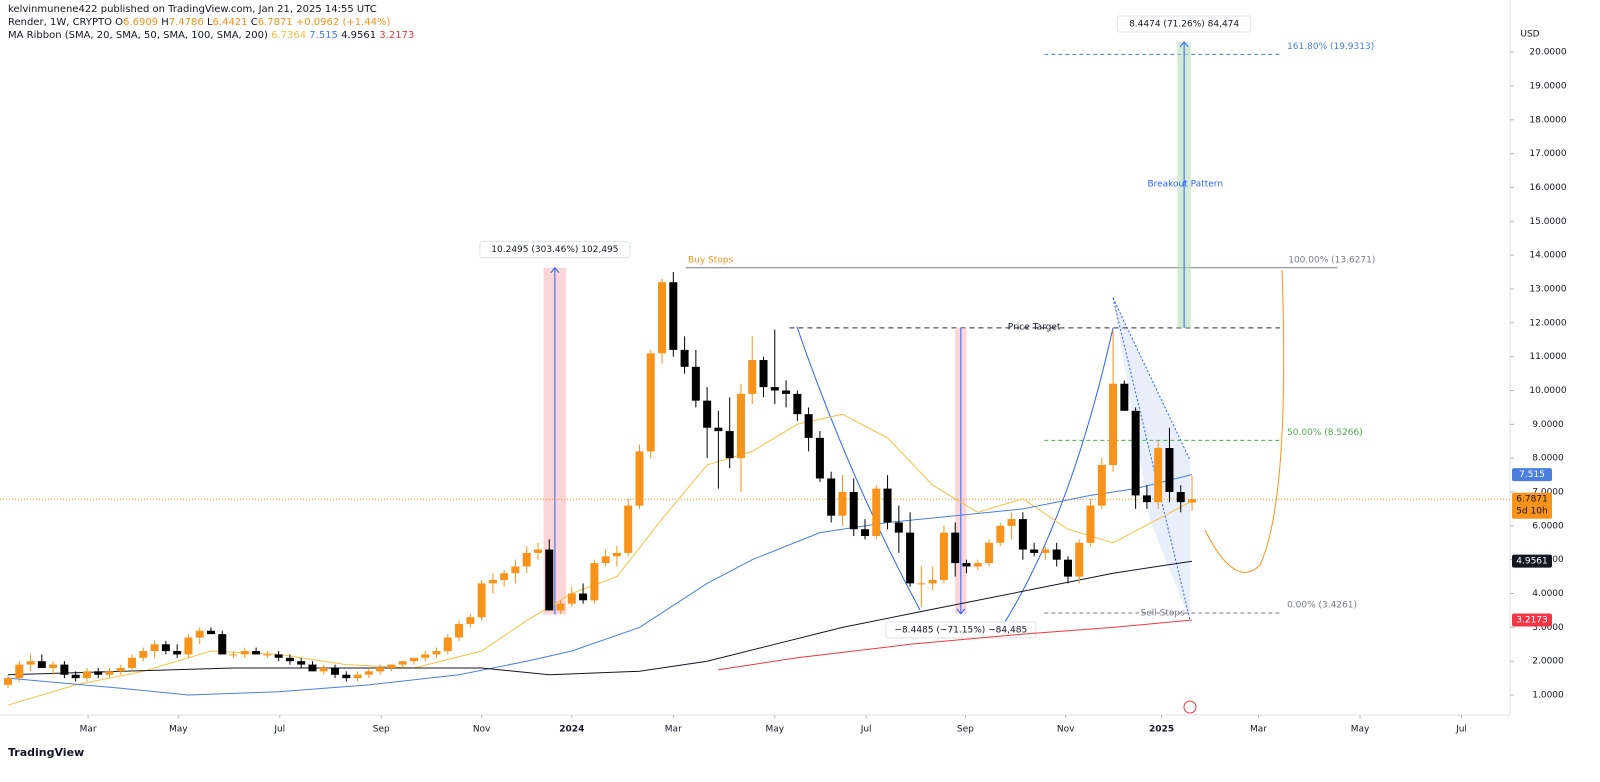 The height and width of the screenshot is (782, 1600). Describe the element at coordinates (1532, 475) in the screenshot. I see `price-tag-label: 7.515` at that location.